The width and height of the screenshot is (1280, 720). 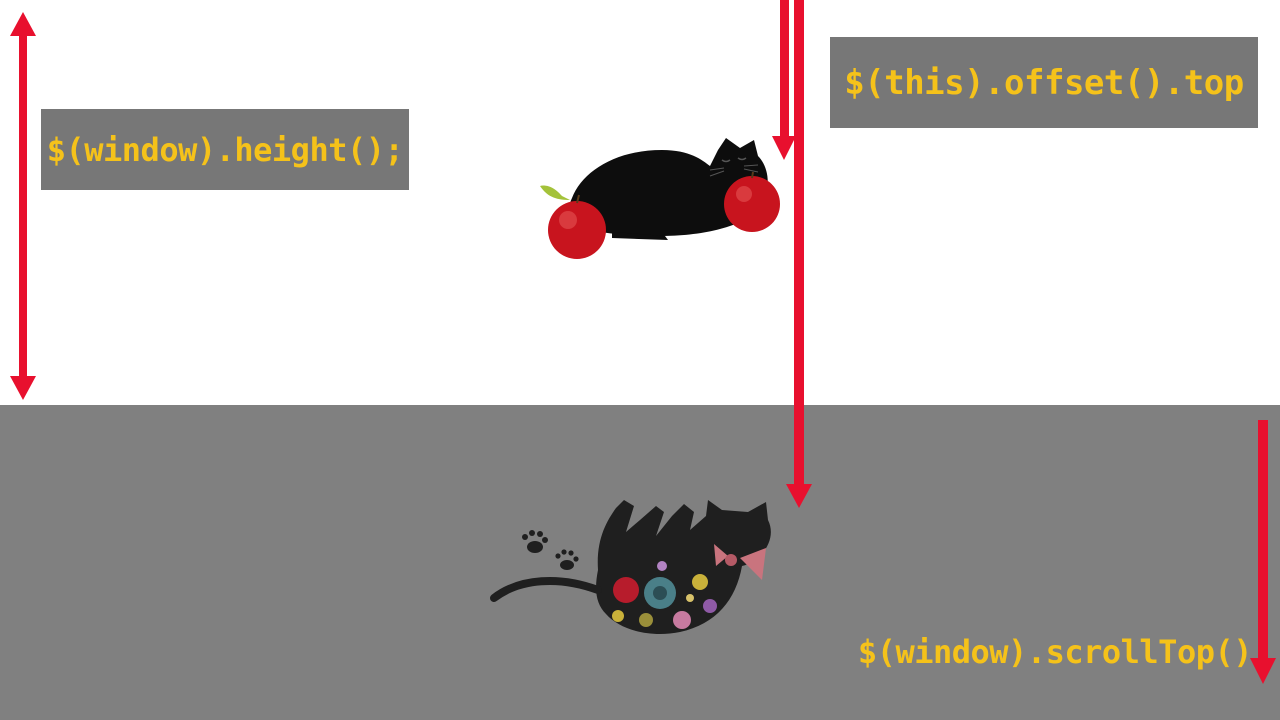 What do you see at coordinates (1055, 652) in the screenshot?
I see `scroll-top-label: $(window).scrollTop()` at bounding box center [1055, 652].